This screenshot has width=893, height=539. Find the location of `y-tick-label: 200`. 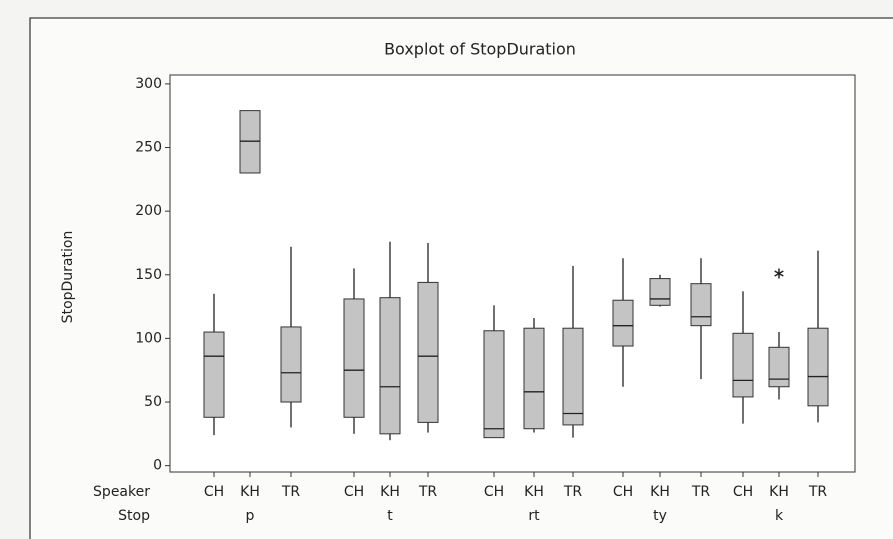

y-tick-label: 200 is located at coordinates (148, 211).